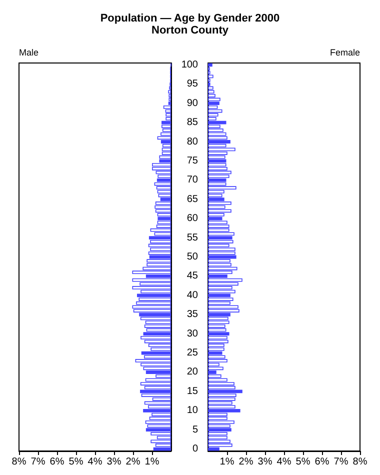  I want to click on x-tick-label: 8%, so click(19, 462).